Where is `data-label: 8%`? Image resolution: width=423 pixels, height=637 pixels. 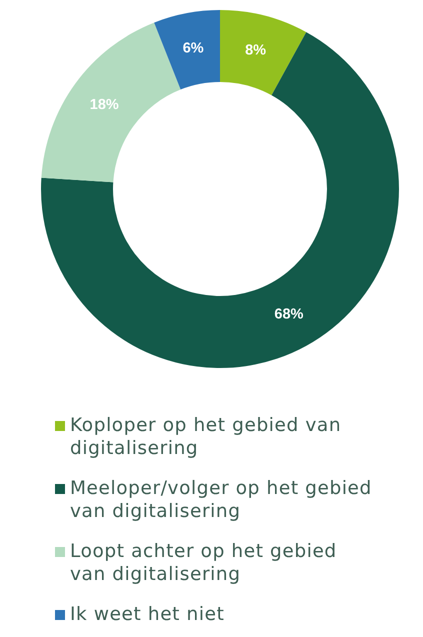 data-label: 8% is located at coordinates (255, 50).